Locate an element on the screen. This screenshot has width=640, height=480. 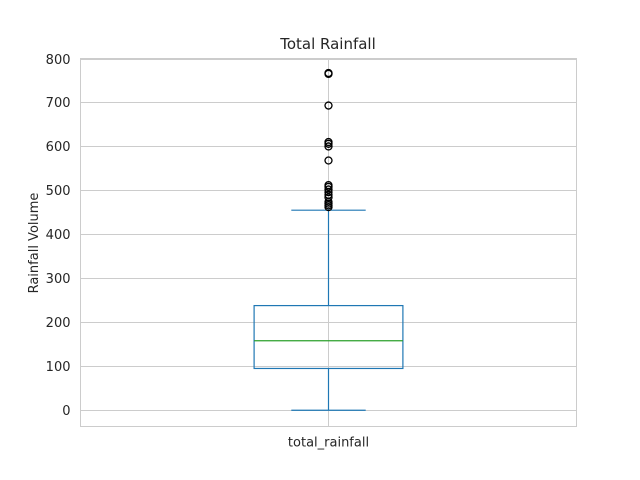
x-tick-labels: total_rainfall is located at coordinates (328, 443).